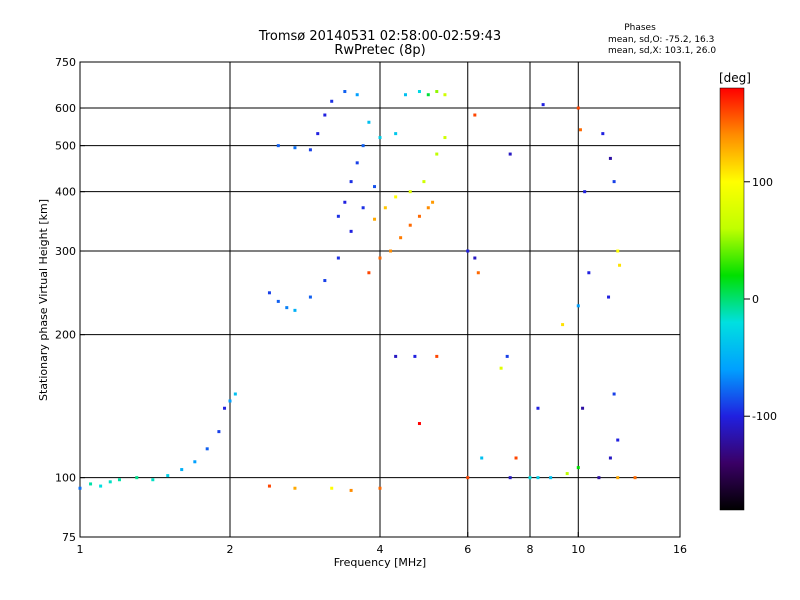  What do you see at coordinates (69, 537) in the screenshot?
I see `y-tick-label: 75` at bounding box center [69, 537].